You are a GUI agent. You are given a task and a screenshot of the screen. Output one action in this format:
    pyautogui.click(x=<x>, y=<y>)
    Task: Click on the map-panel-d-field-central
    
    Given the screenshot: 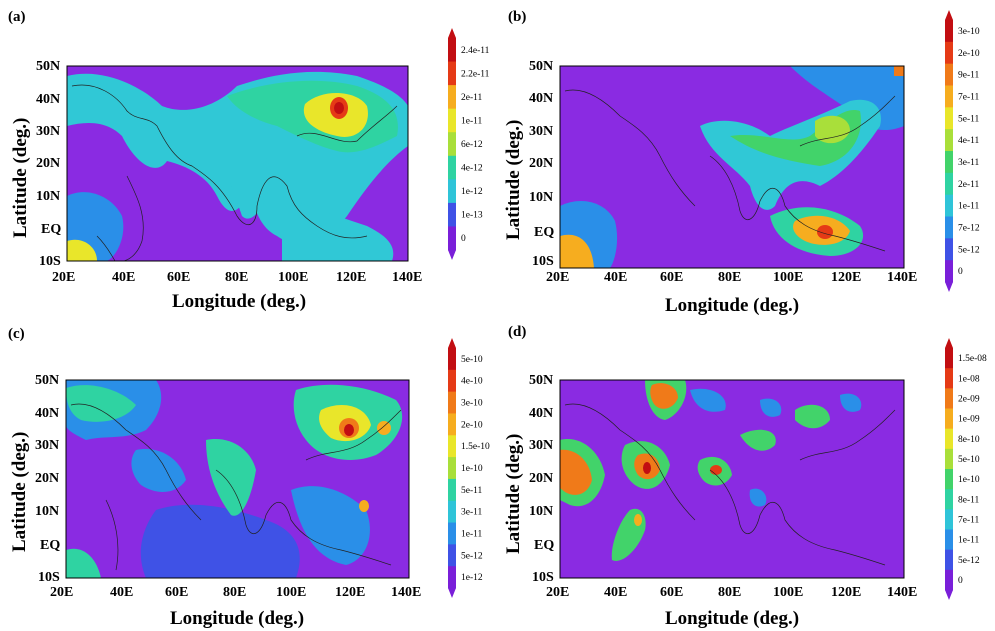 What is the action you would take?
    pyautogui.click(x=758, y=440)
    